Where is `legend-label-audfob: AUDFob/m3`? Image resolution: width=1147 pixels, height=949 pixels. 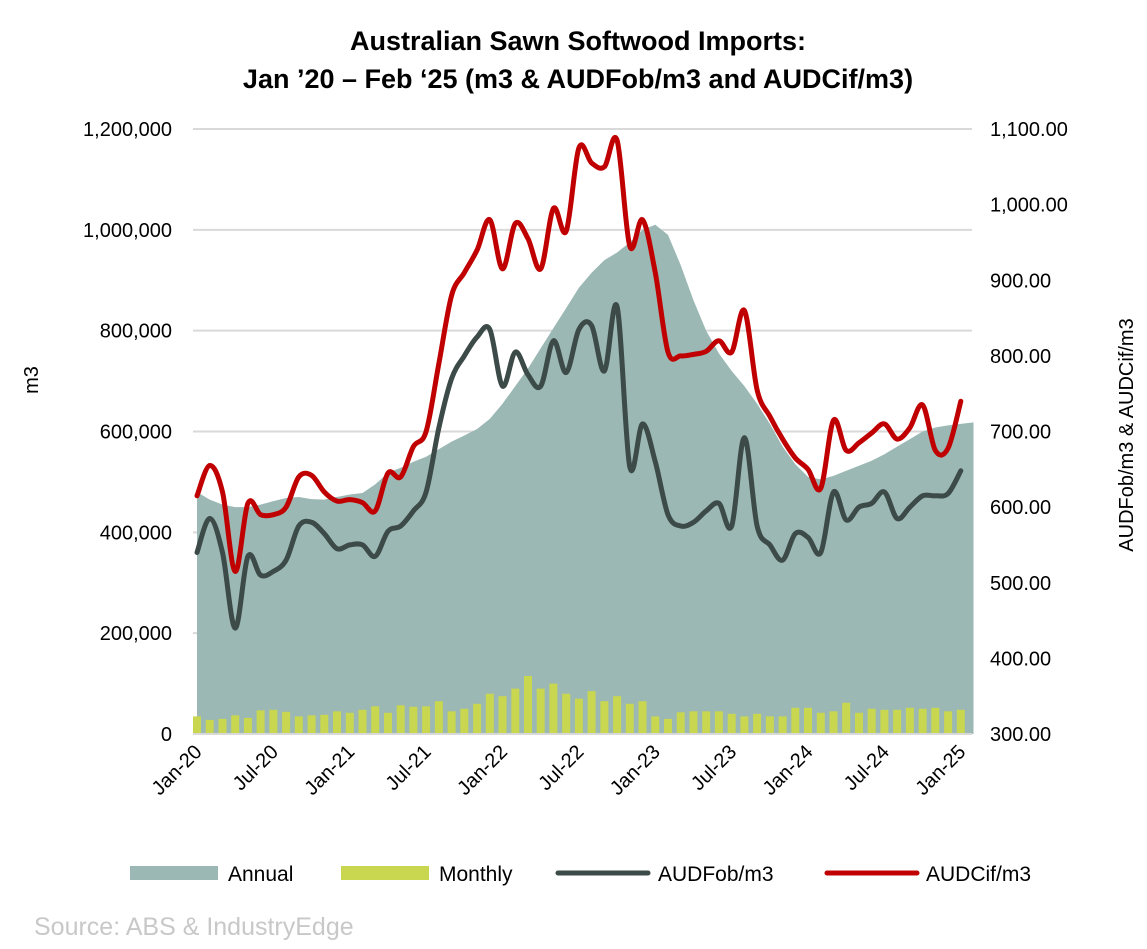 legend-label-audfob: AUDFob/m3 is located at coordinates (716, 874).